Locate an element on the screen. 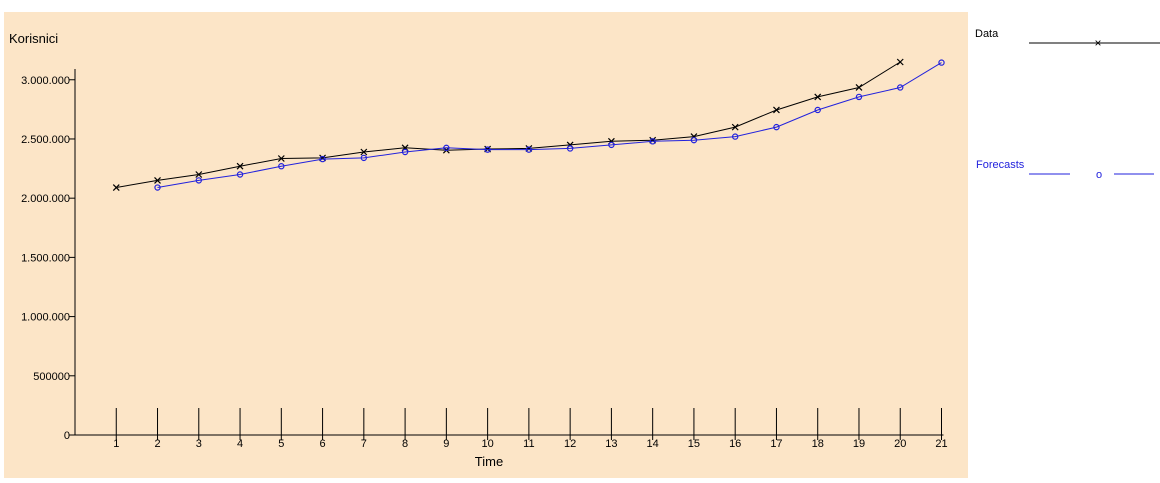 This screenshot has width=1160, height=483. x-tick-label: 14 is located at coordinates (653, 444).